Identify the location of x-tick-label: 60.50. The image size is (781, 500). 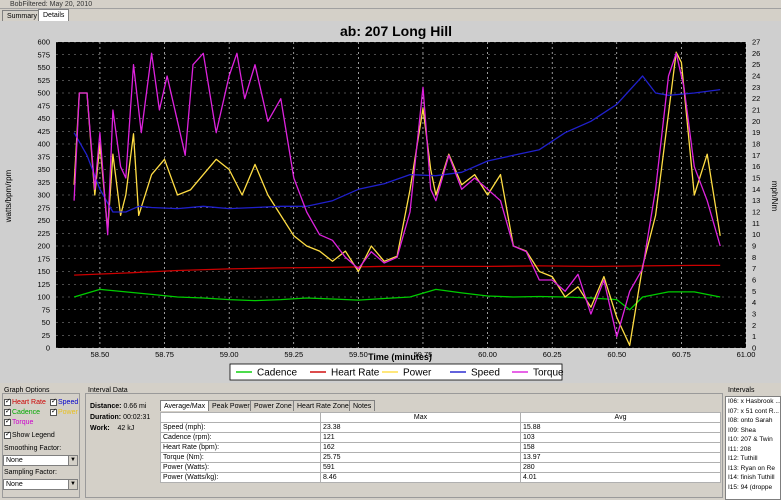
(616, 354).